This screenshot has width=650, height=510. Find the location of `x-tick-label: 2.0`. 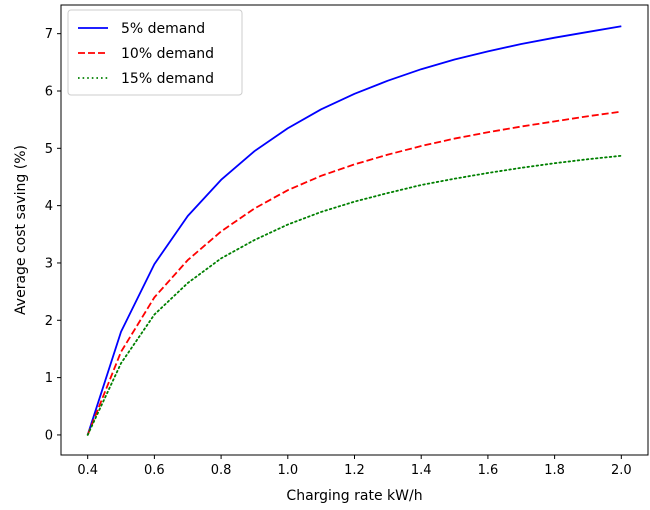

x-tick-label: 2.0 is located at coordinates (621, 470).